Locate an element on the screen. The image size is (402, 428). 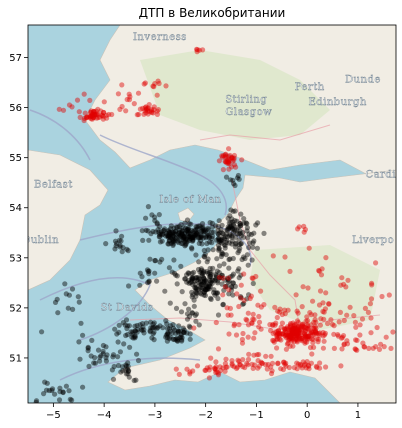
map-place-label: Dunde is located at coordinates (363, 80).